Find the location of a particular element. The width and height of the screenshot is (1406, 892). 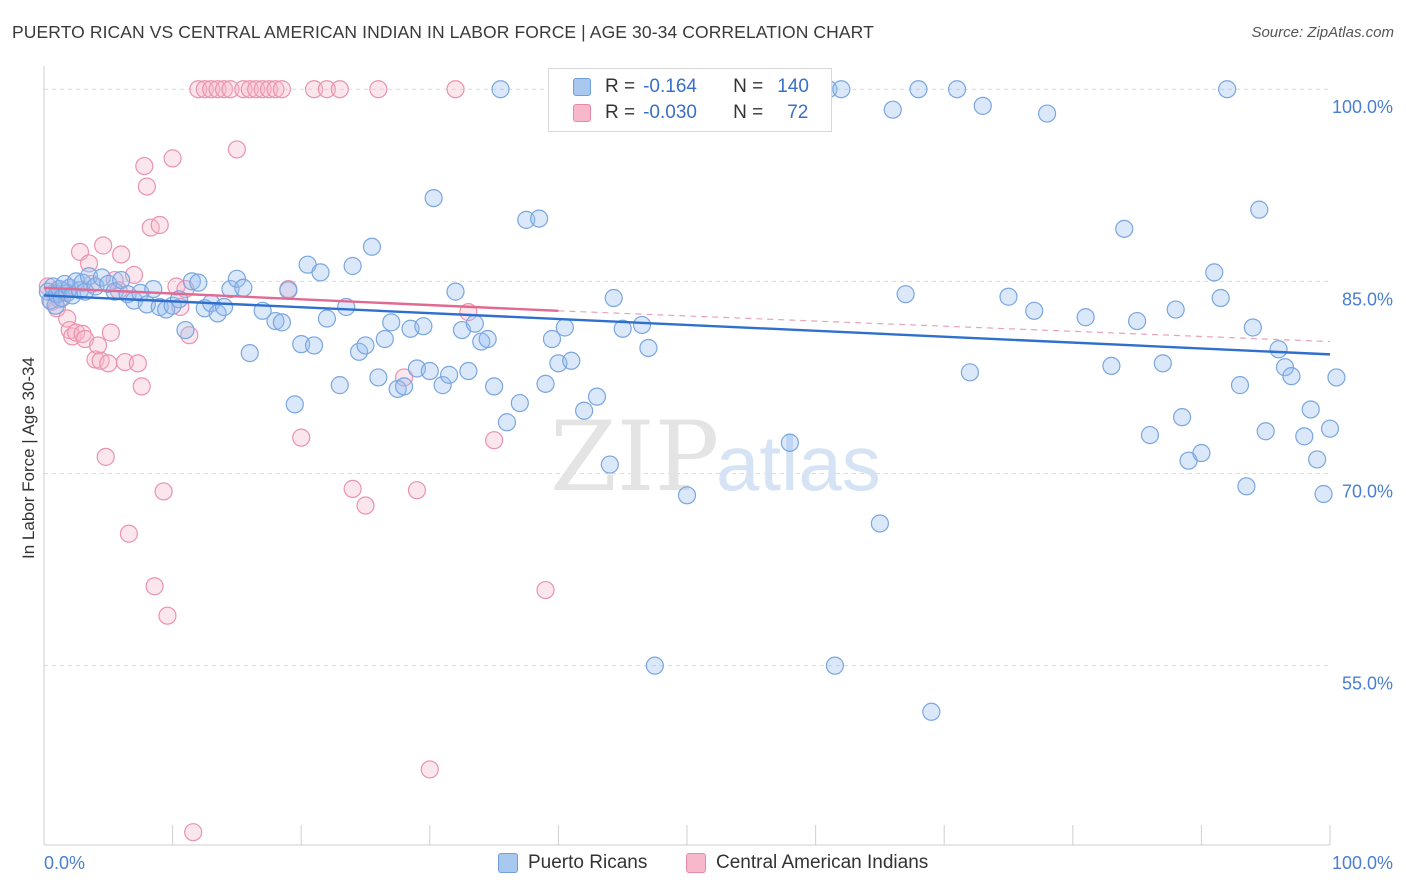

watermark-zip: ZIP is located at coordinates (634, 457).